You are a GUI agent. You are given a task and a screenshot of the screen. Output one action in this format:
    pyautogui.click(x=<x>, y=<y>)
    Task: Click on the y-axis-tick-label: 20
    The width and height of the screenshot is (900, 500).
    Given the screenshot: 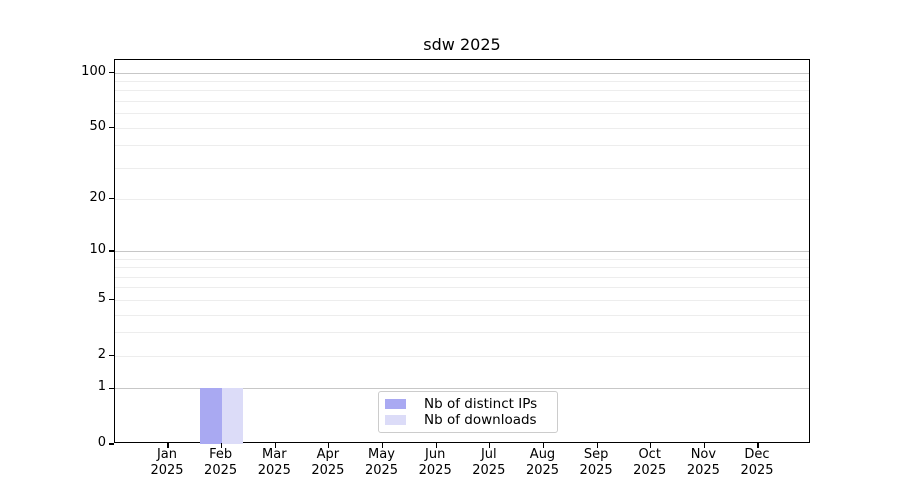 What is the action you would take?
    pyautogui.click(x=97, y=197)
    